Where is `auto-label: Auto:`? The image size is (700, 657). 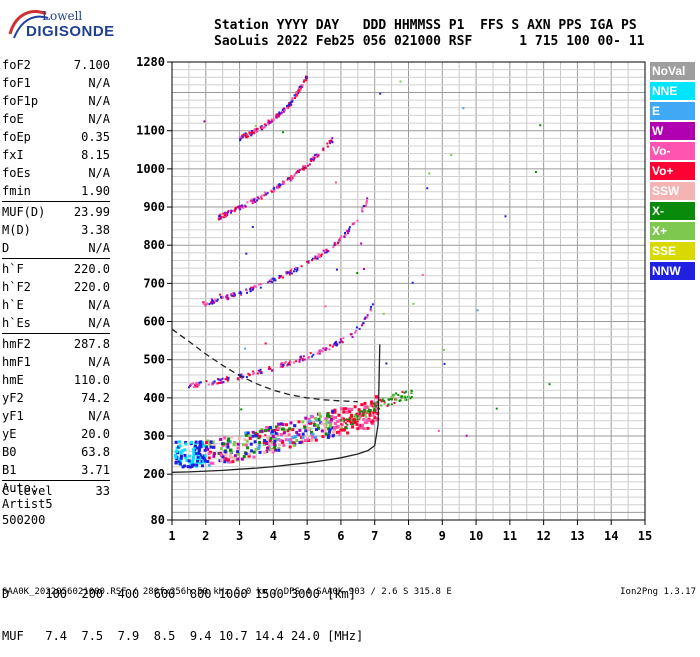
auto-label: Auto: is located at coordinates (20, 488).